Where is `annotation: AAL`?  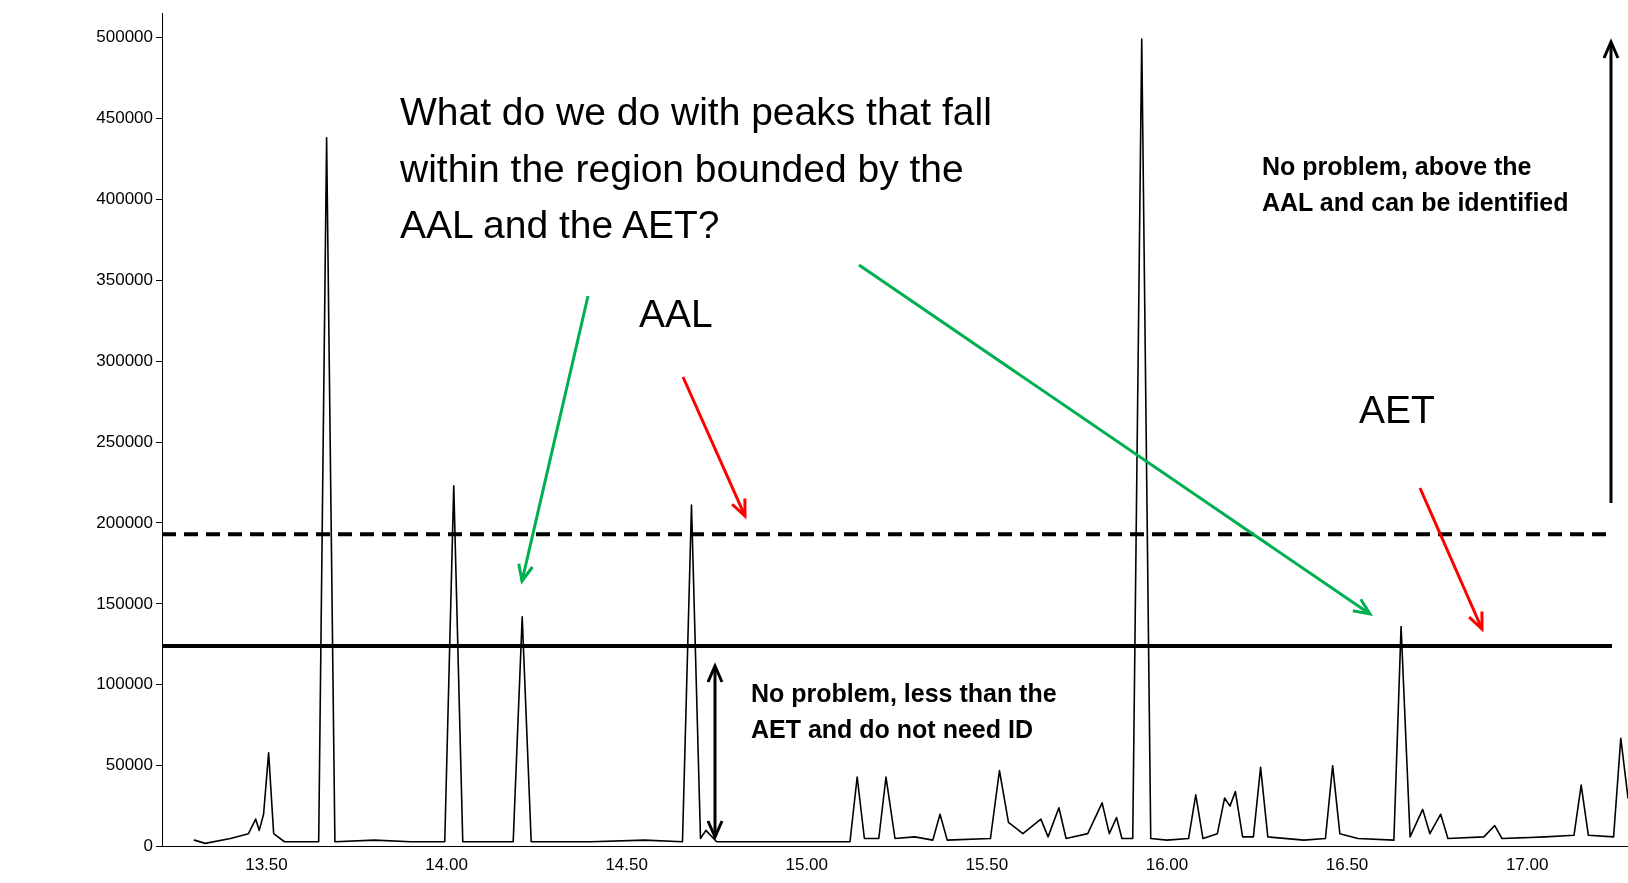 annotation: AAL is located at coordinates (676, 314).